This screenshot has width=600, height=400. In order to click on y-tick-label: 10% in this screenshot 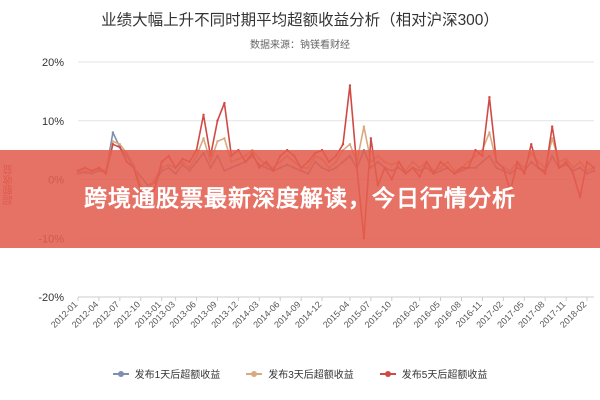, I will do `click(53, 122)`.